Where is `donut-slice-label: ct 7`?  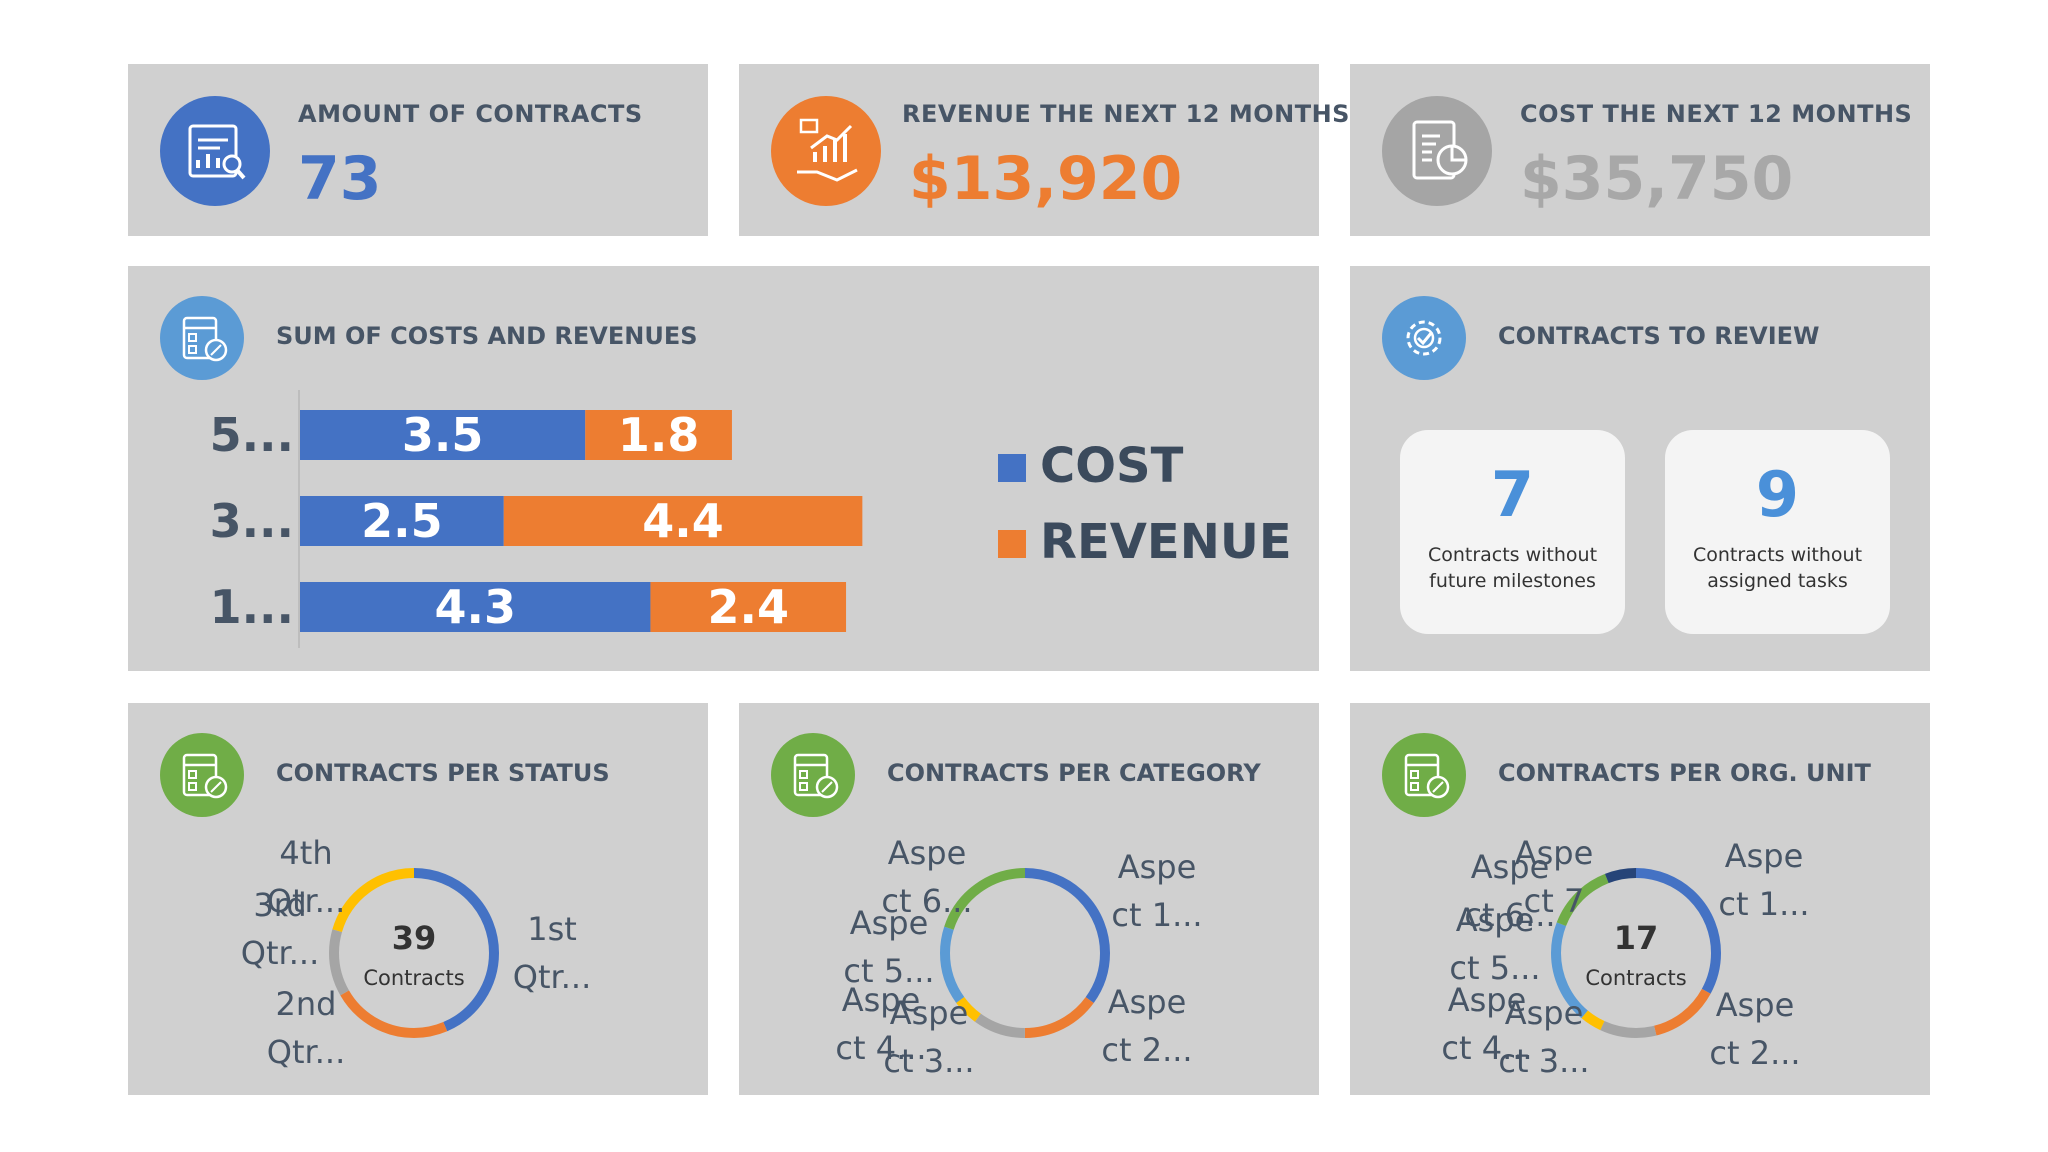 donut-slice-label: ct 7 is located at coordinates (1554, 901).